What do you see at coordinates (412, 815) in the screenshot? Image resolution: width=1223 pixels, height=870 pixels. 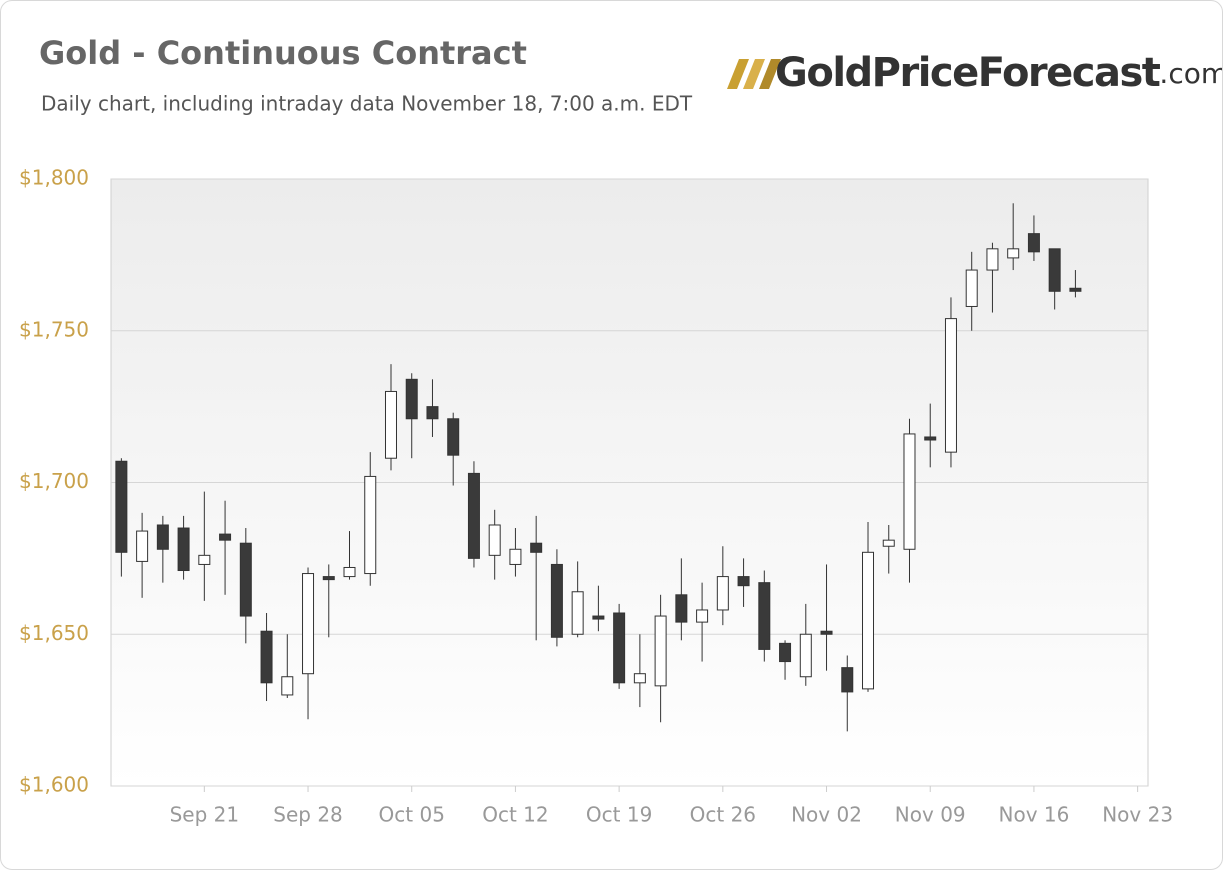 I see `x-tick-label: Oct 05` at bounding box center [412, 815].